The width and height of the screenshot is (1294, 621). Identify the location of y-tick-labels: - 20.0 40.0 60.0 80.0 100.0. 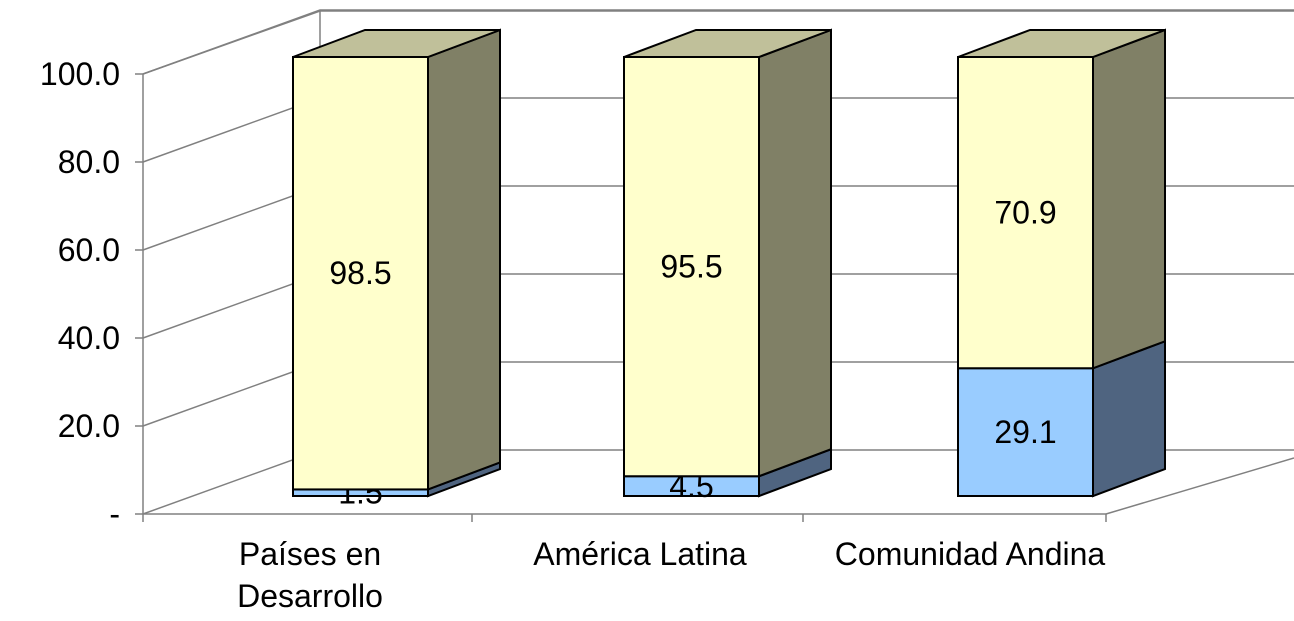
(80, 294).